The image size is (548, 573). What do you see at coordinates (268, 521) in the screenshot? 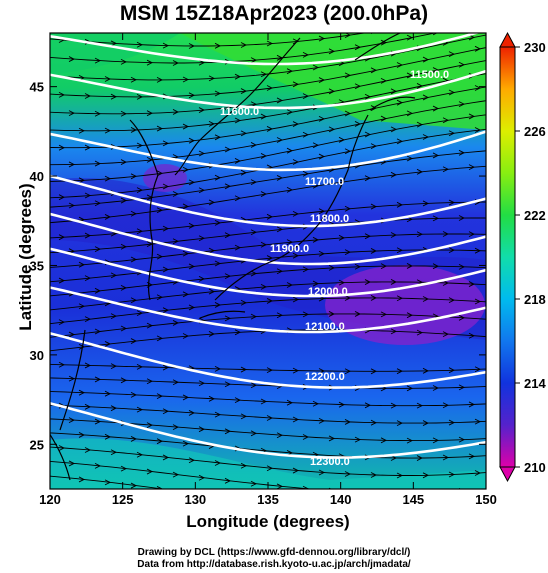
I see `x-axis-label: Longitude (degrees)` at bounding box center [268, 521].